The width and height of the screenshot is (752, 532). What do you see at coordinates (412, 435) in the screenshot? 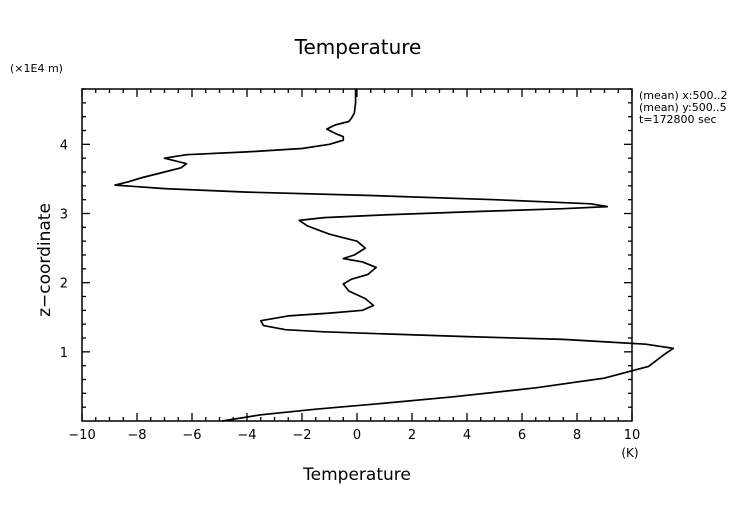
I see `x-tick-label: 2` at bounding box center [412, 435].